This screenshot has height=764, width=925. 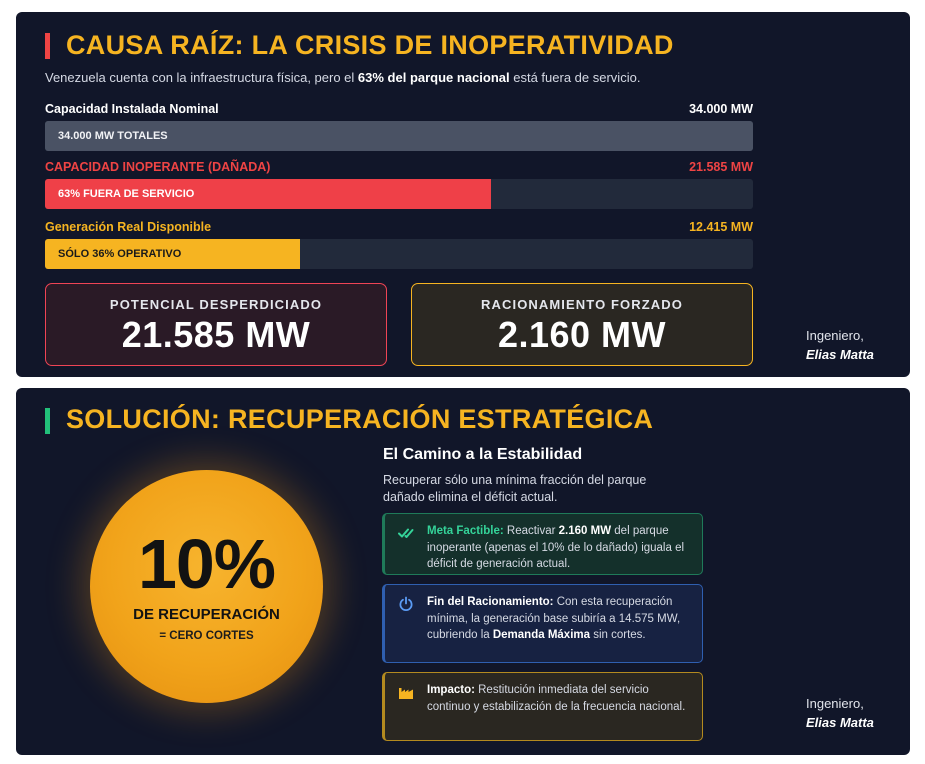 What do you see at coordinates (582, 334) in the screenshot?
I see `forced-rationing-value: 2.160 MW` at bounding box center [582, 334].